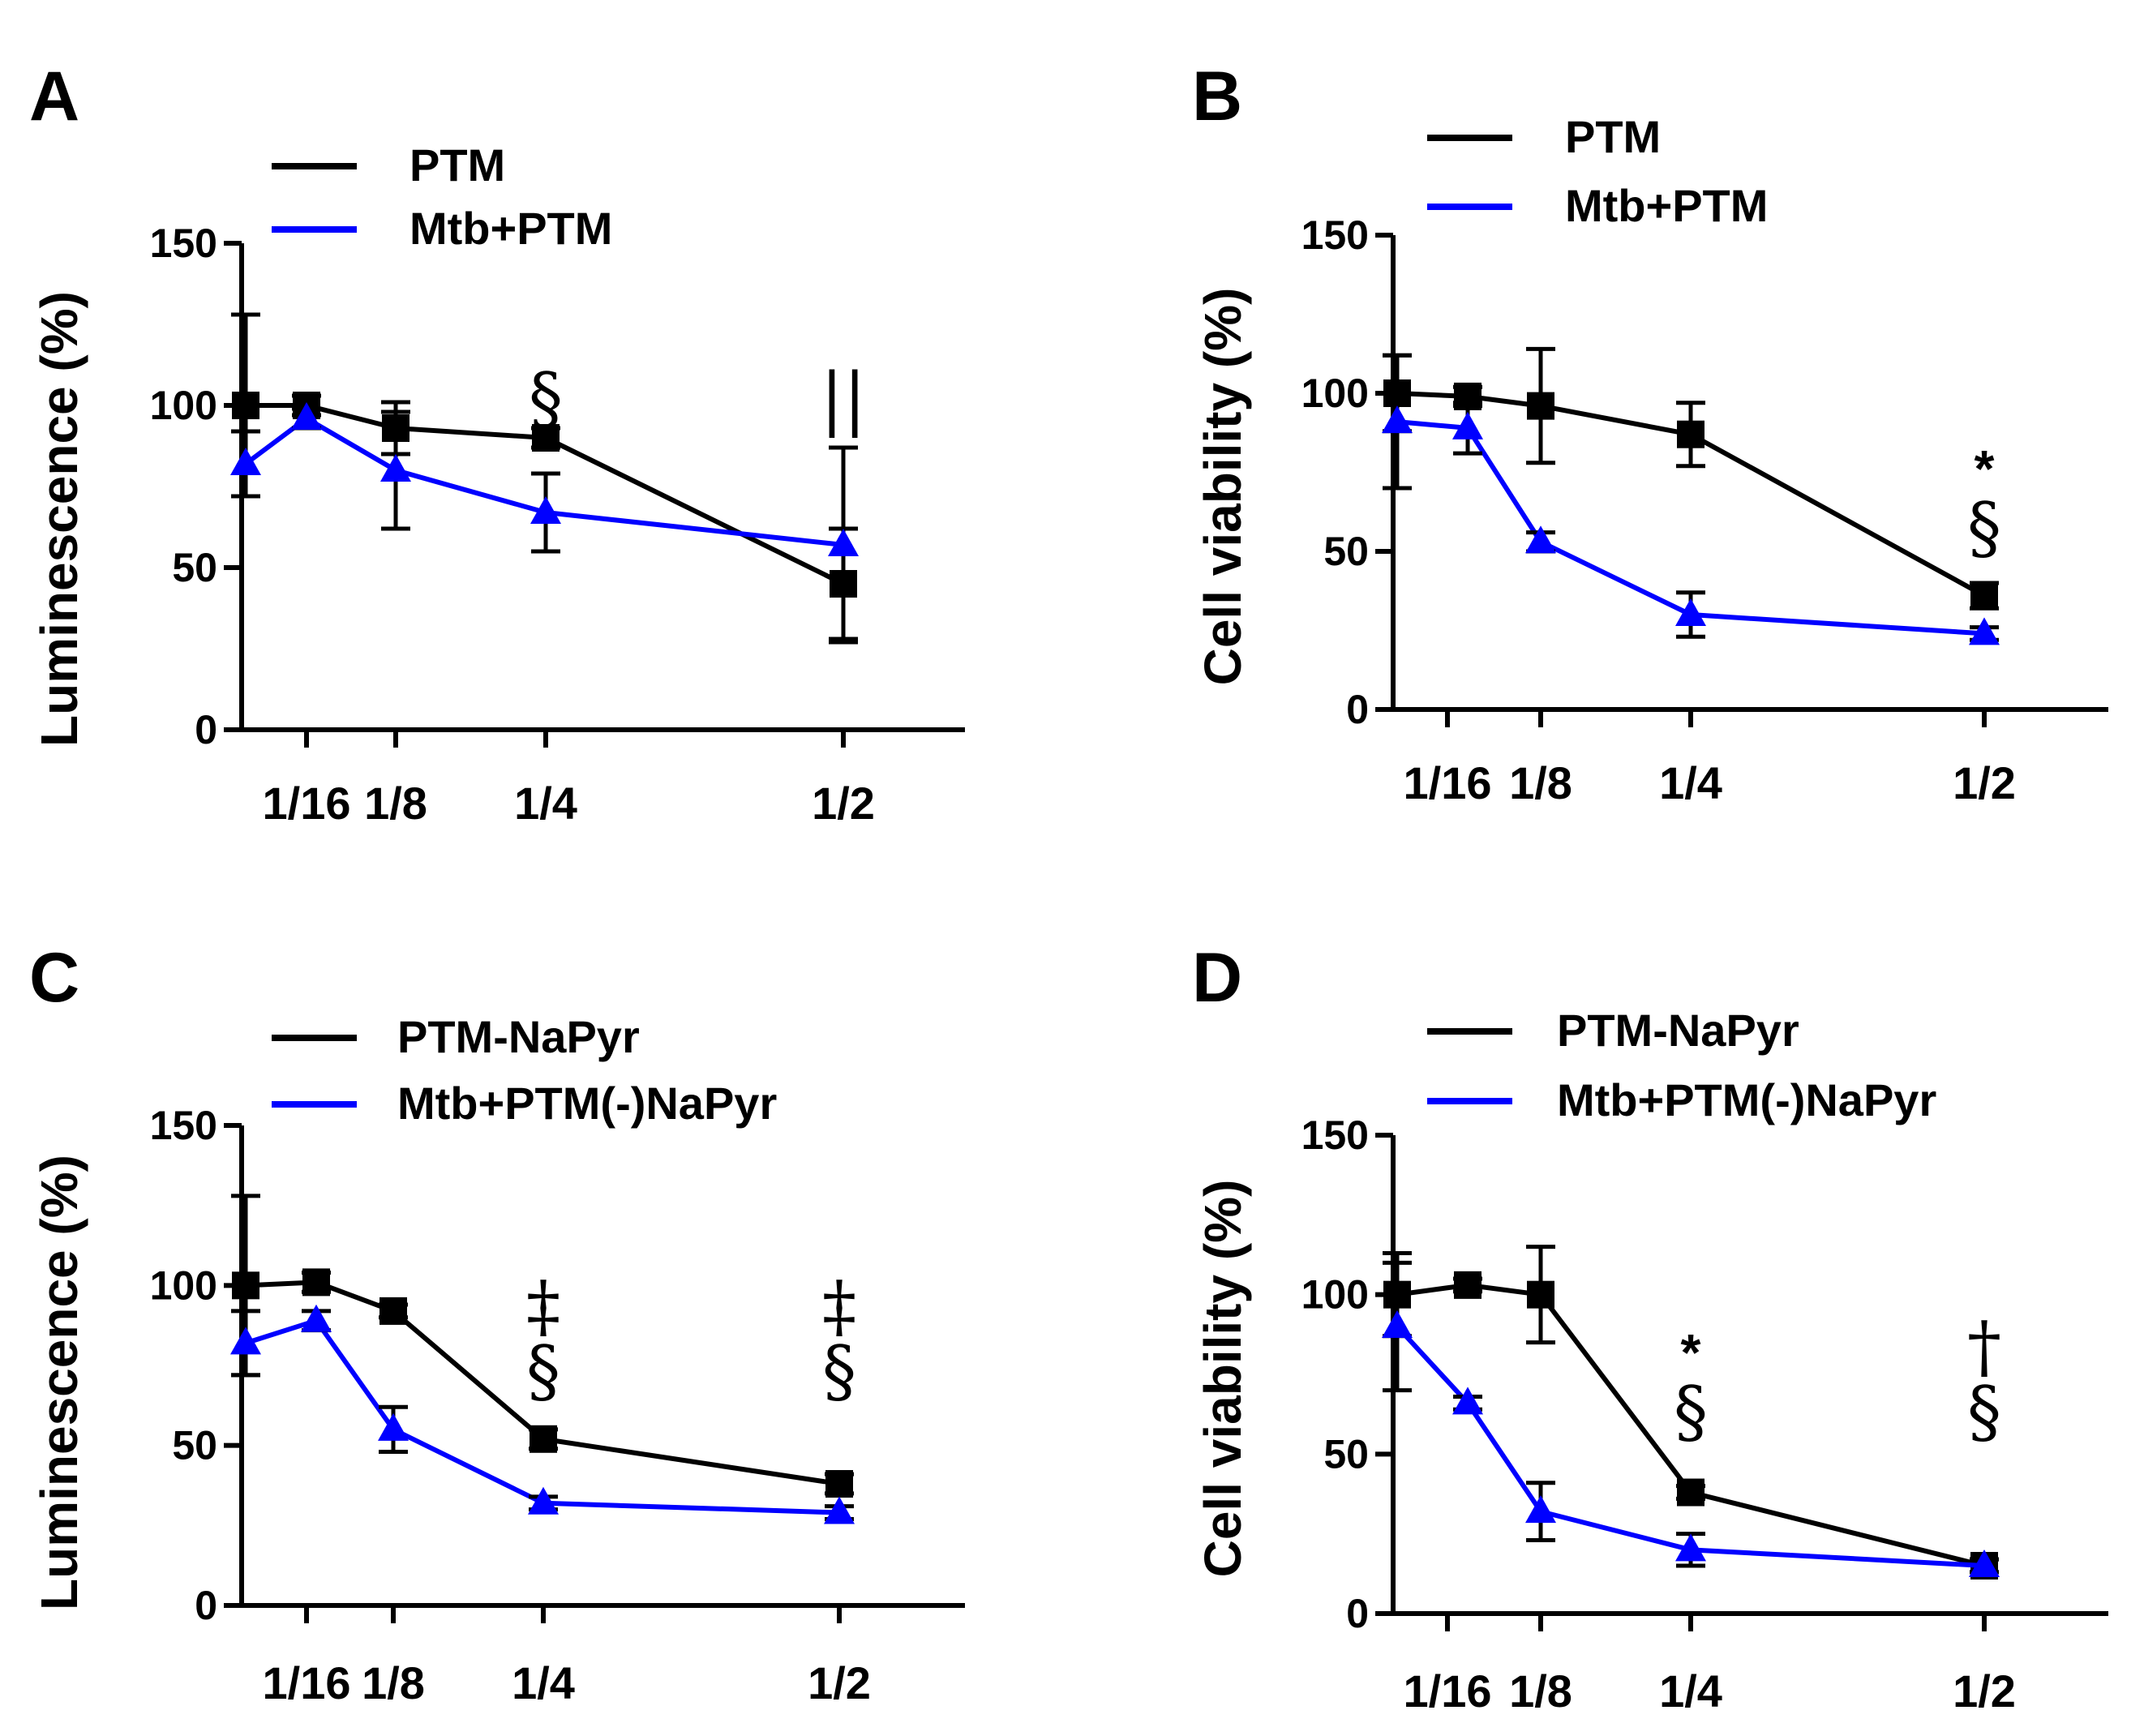 The width and height of the screenshot is (2144, 1736). What do you see at coordinates (543, 1682) in the screenshot?
I see `x-tick-label-c-2: 1/4` at bounding box center [543, 1682].